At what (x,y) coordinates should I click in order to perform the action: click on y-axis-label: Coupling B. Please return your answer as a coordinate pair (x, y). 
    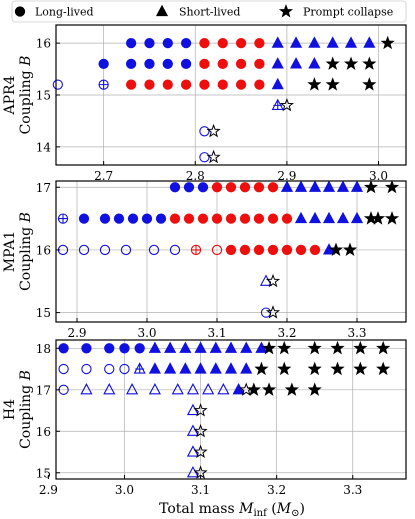
    Looking at the image, I should click on (26, 251).